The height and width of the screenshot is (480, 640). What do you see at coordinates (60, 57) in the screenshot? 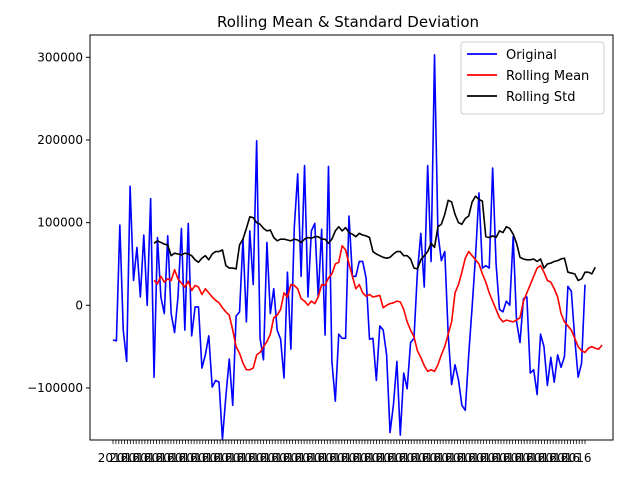
I see `y-tick-label: 300000` at bounding box center [60, 57].